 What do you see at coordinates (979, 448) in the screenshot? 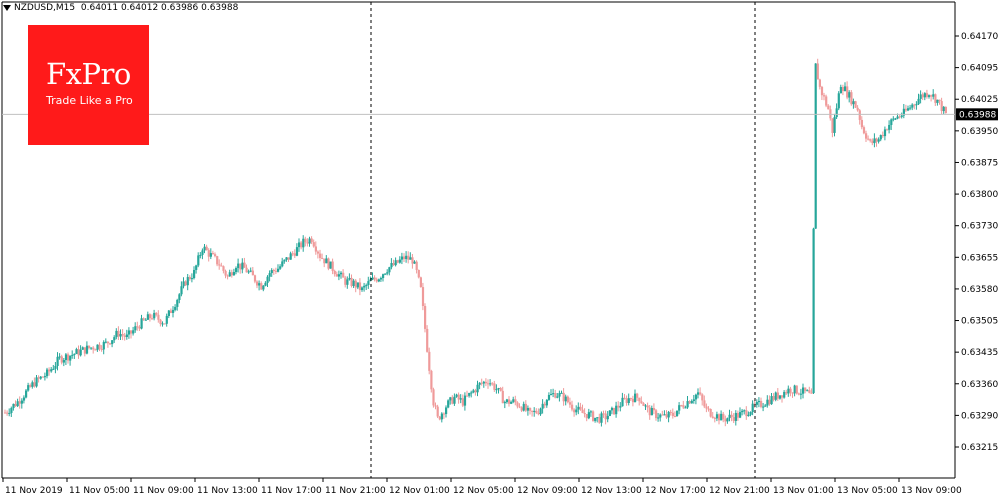
I see `y-tick-label: 0.63215` at bounding box center [979, 448].